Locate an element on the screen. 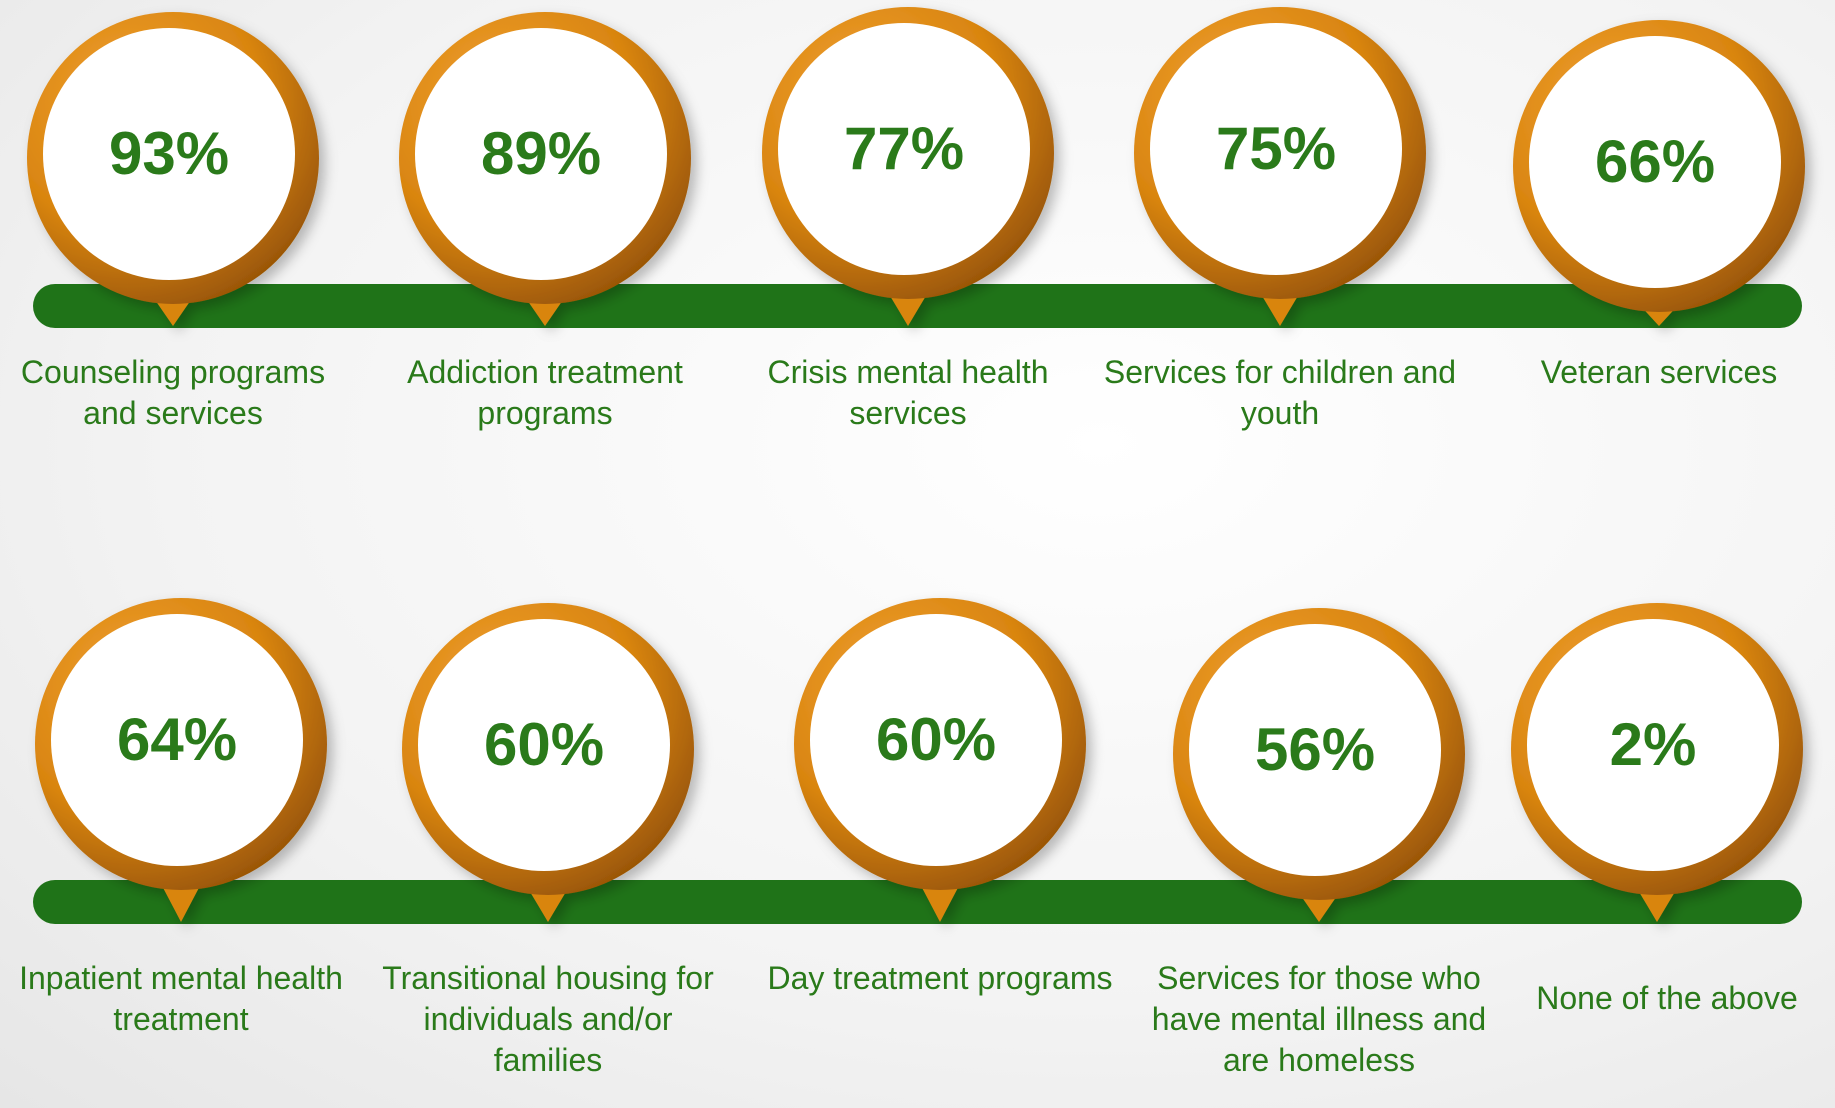 The width and height of the screenshot is (1835, 1108). category-label: Inpatient mental health treatment is located at coordinates (181, 998).